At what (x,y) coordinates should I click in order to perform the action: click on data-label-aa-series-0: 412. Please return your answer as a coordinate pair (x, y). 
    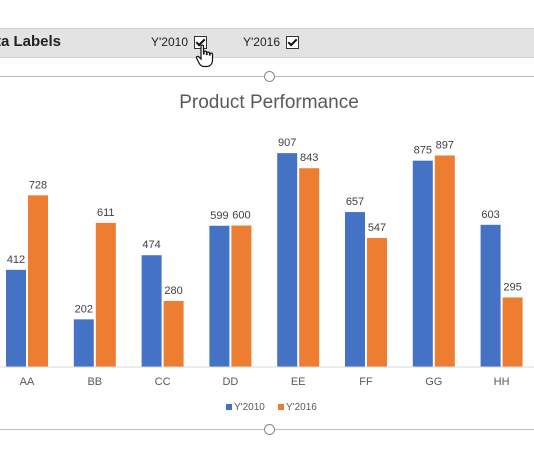
    Looking at the image, I should click on (16, 260).